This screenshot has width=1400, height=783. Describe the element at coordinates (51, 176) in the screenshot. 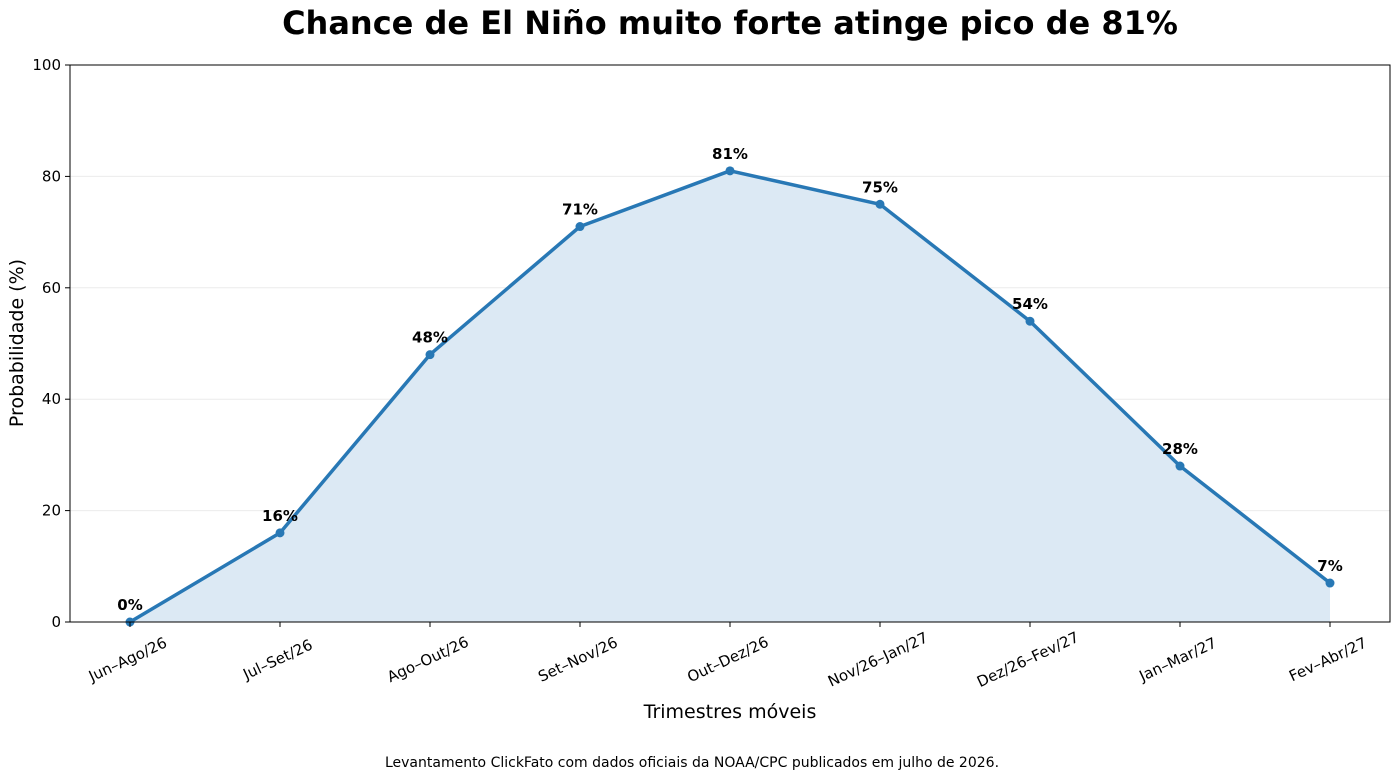

I see `y-tick-label: 80` at that location.